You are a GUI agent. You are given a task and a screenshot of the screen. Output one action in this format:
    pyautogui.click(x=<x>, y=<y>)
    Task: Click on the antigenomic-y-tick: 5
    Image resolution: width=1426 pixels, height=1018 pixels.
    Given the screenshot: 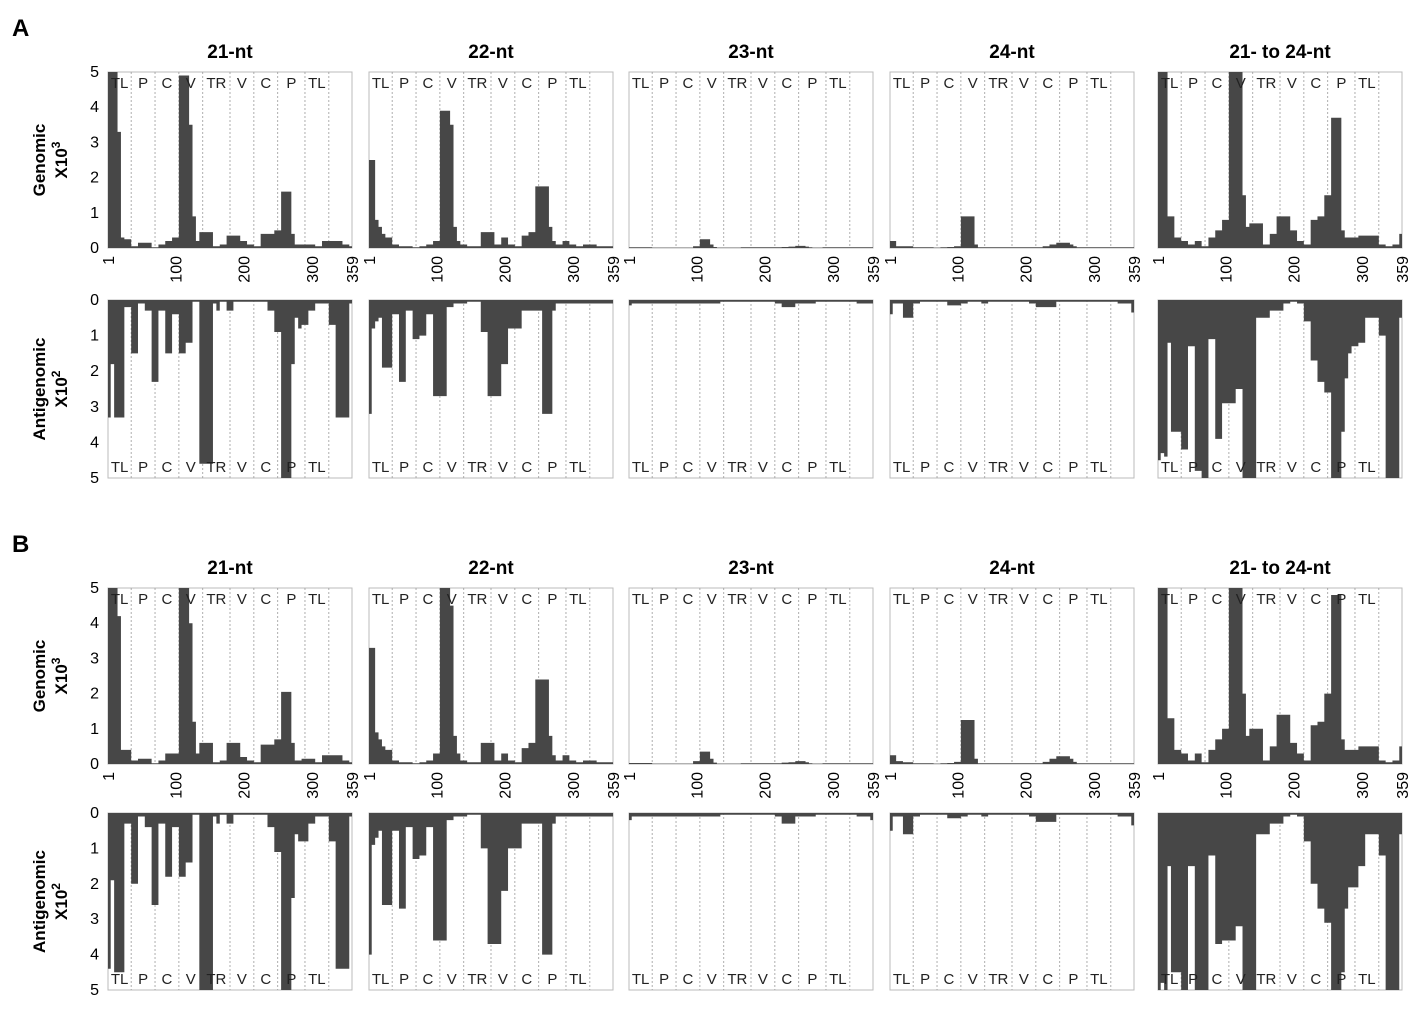 What is the action you would take?
    pyautogui.click(x=94, y=478)
    